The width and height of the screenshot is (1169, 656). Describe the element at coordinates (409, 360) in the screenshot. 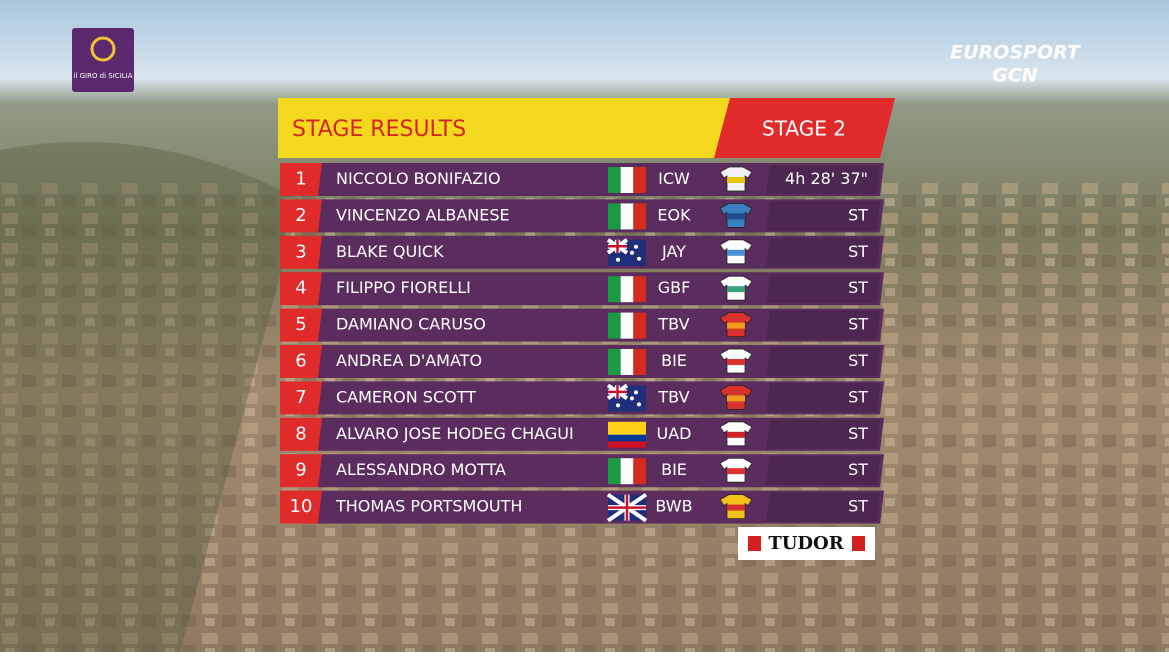

I see `rider-name: ANDREA D'AMATO` at that location.